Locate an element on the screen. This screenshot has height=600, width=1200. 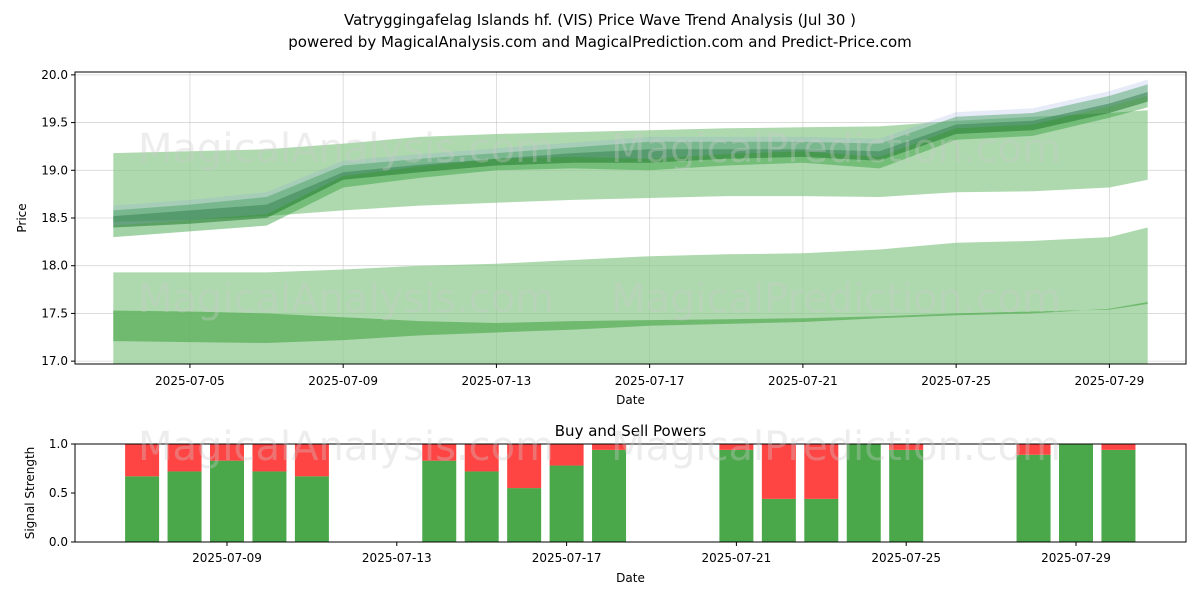
bars-title: Buy and Sell Powers is located at coordinates (631, 431).